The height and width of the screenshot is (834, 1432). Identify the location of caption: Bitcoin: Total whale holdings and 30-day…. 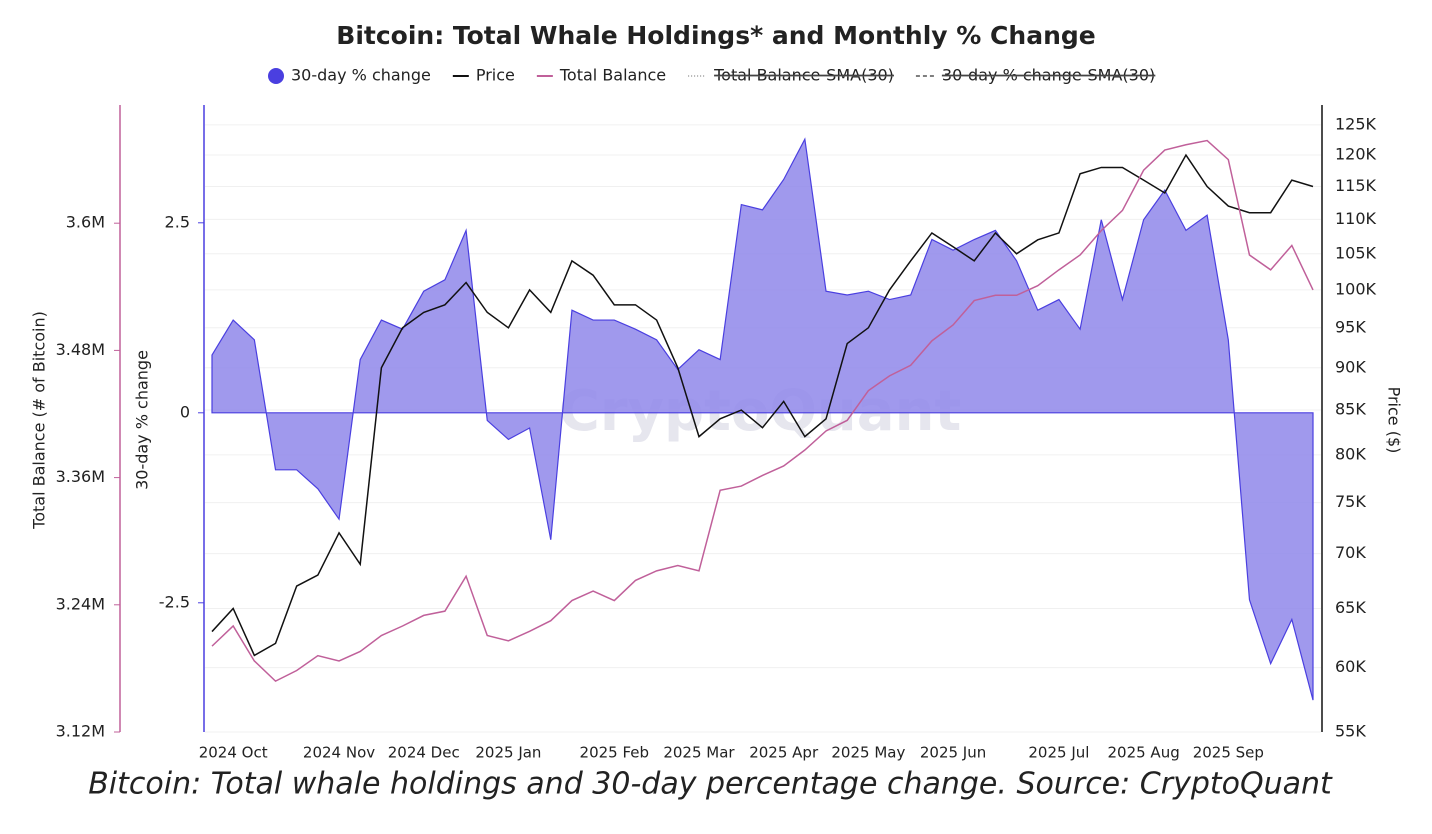
(710, 784).